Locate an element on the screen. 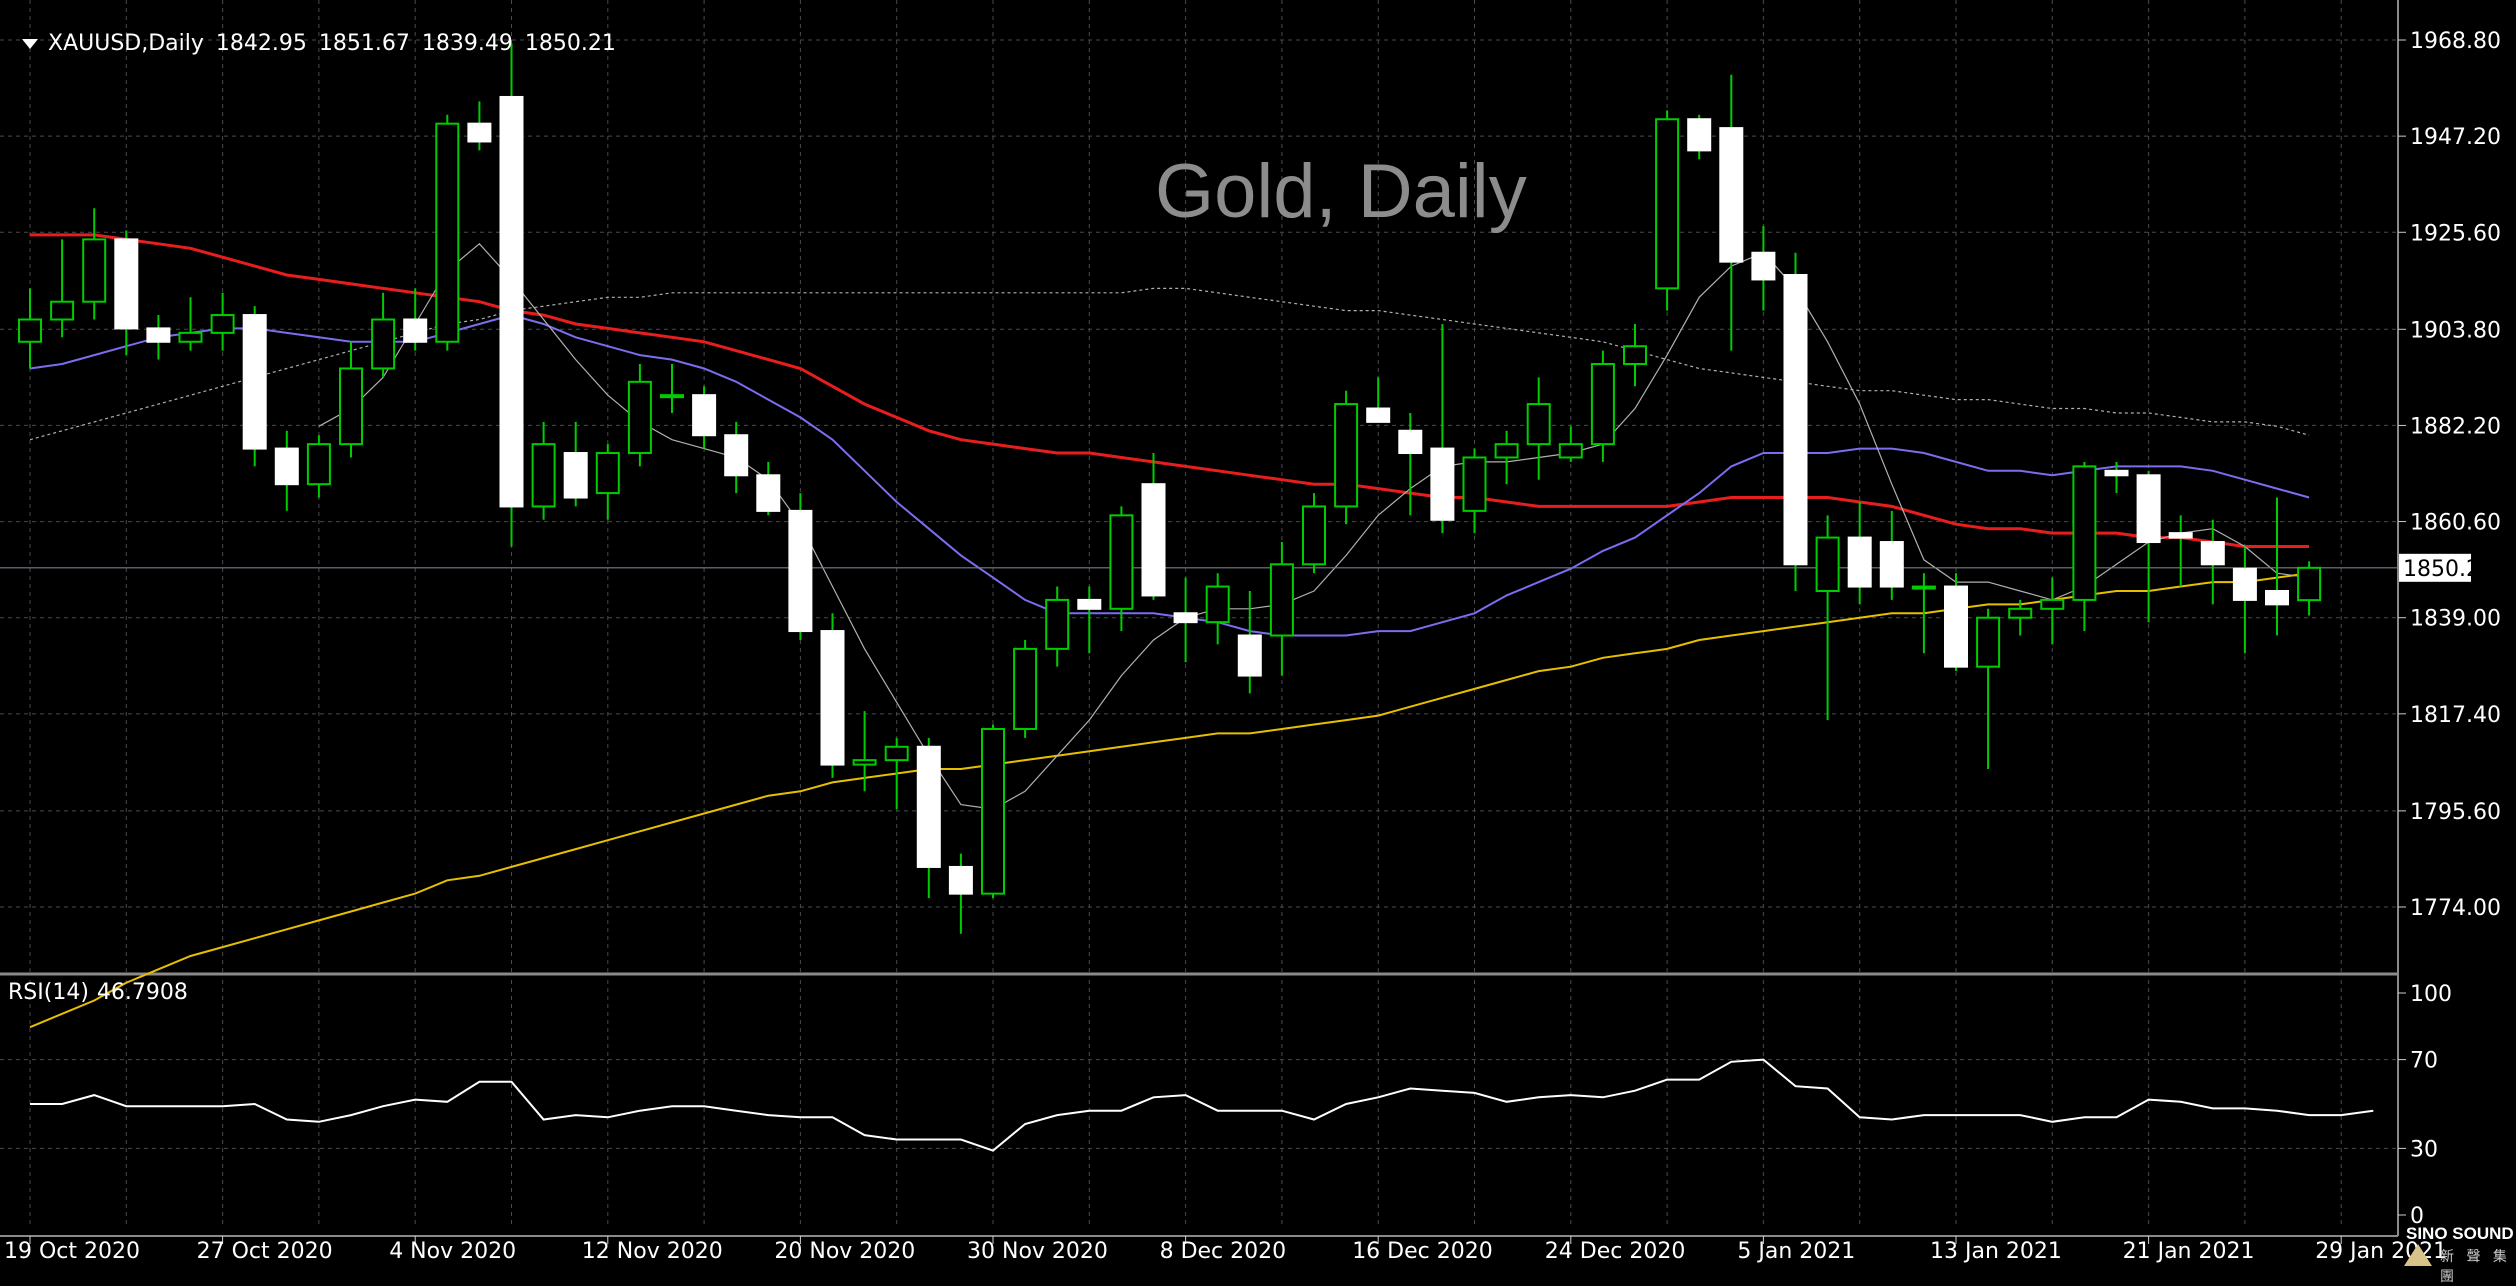 Image resolution: width=2516 pixels, height=1286 pixels. time-tick-label: 21 Jan 2021 is located at coordinates (2189, 1251).